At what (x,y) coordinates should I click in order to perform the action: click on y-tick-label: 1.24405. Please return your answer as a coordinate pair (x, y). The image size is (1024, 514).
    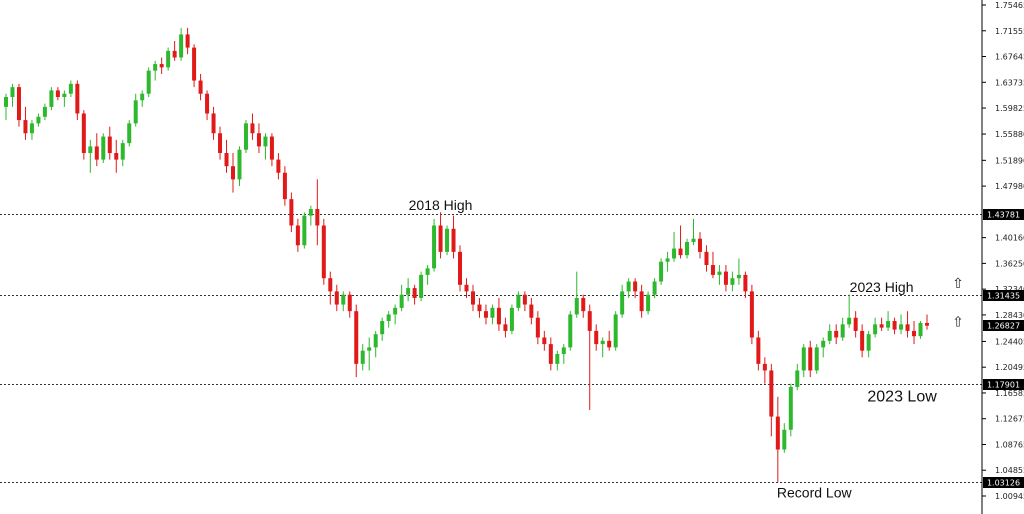
    Looking at the image, I should click on (1009, 341).